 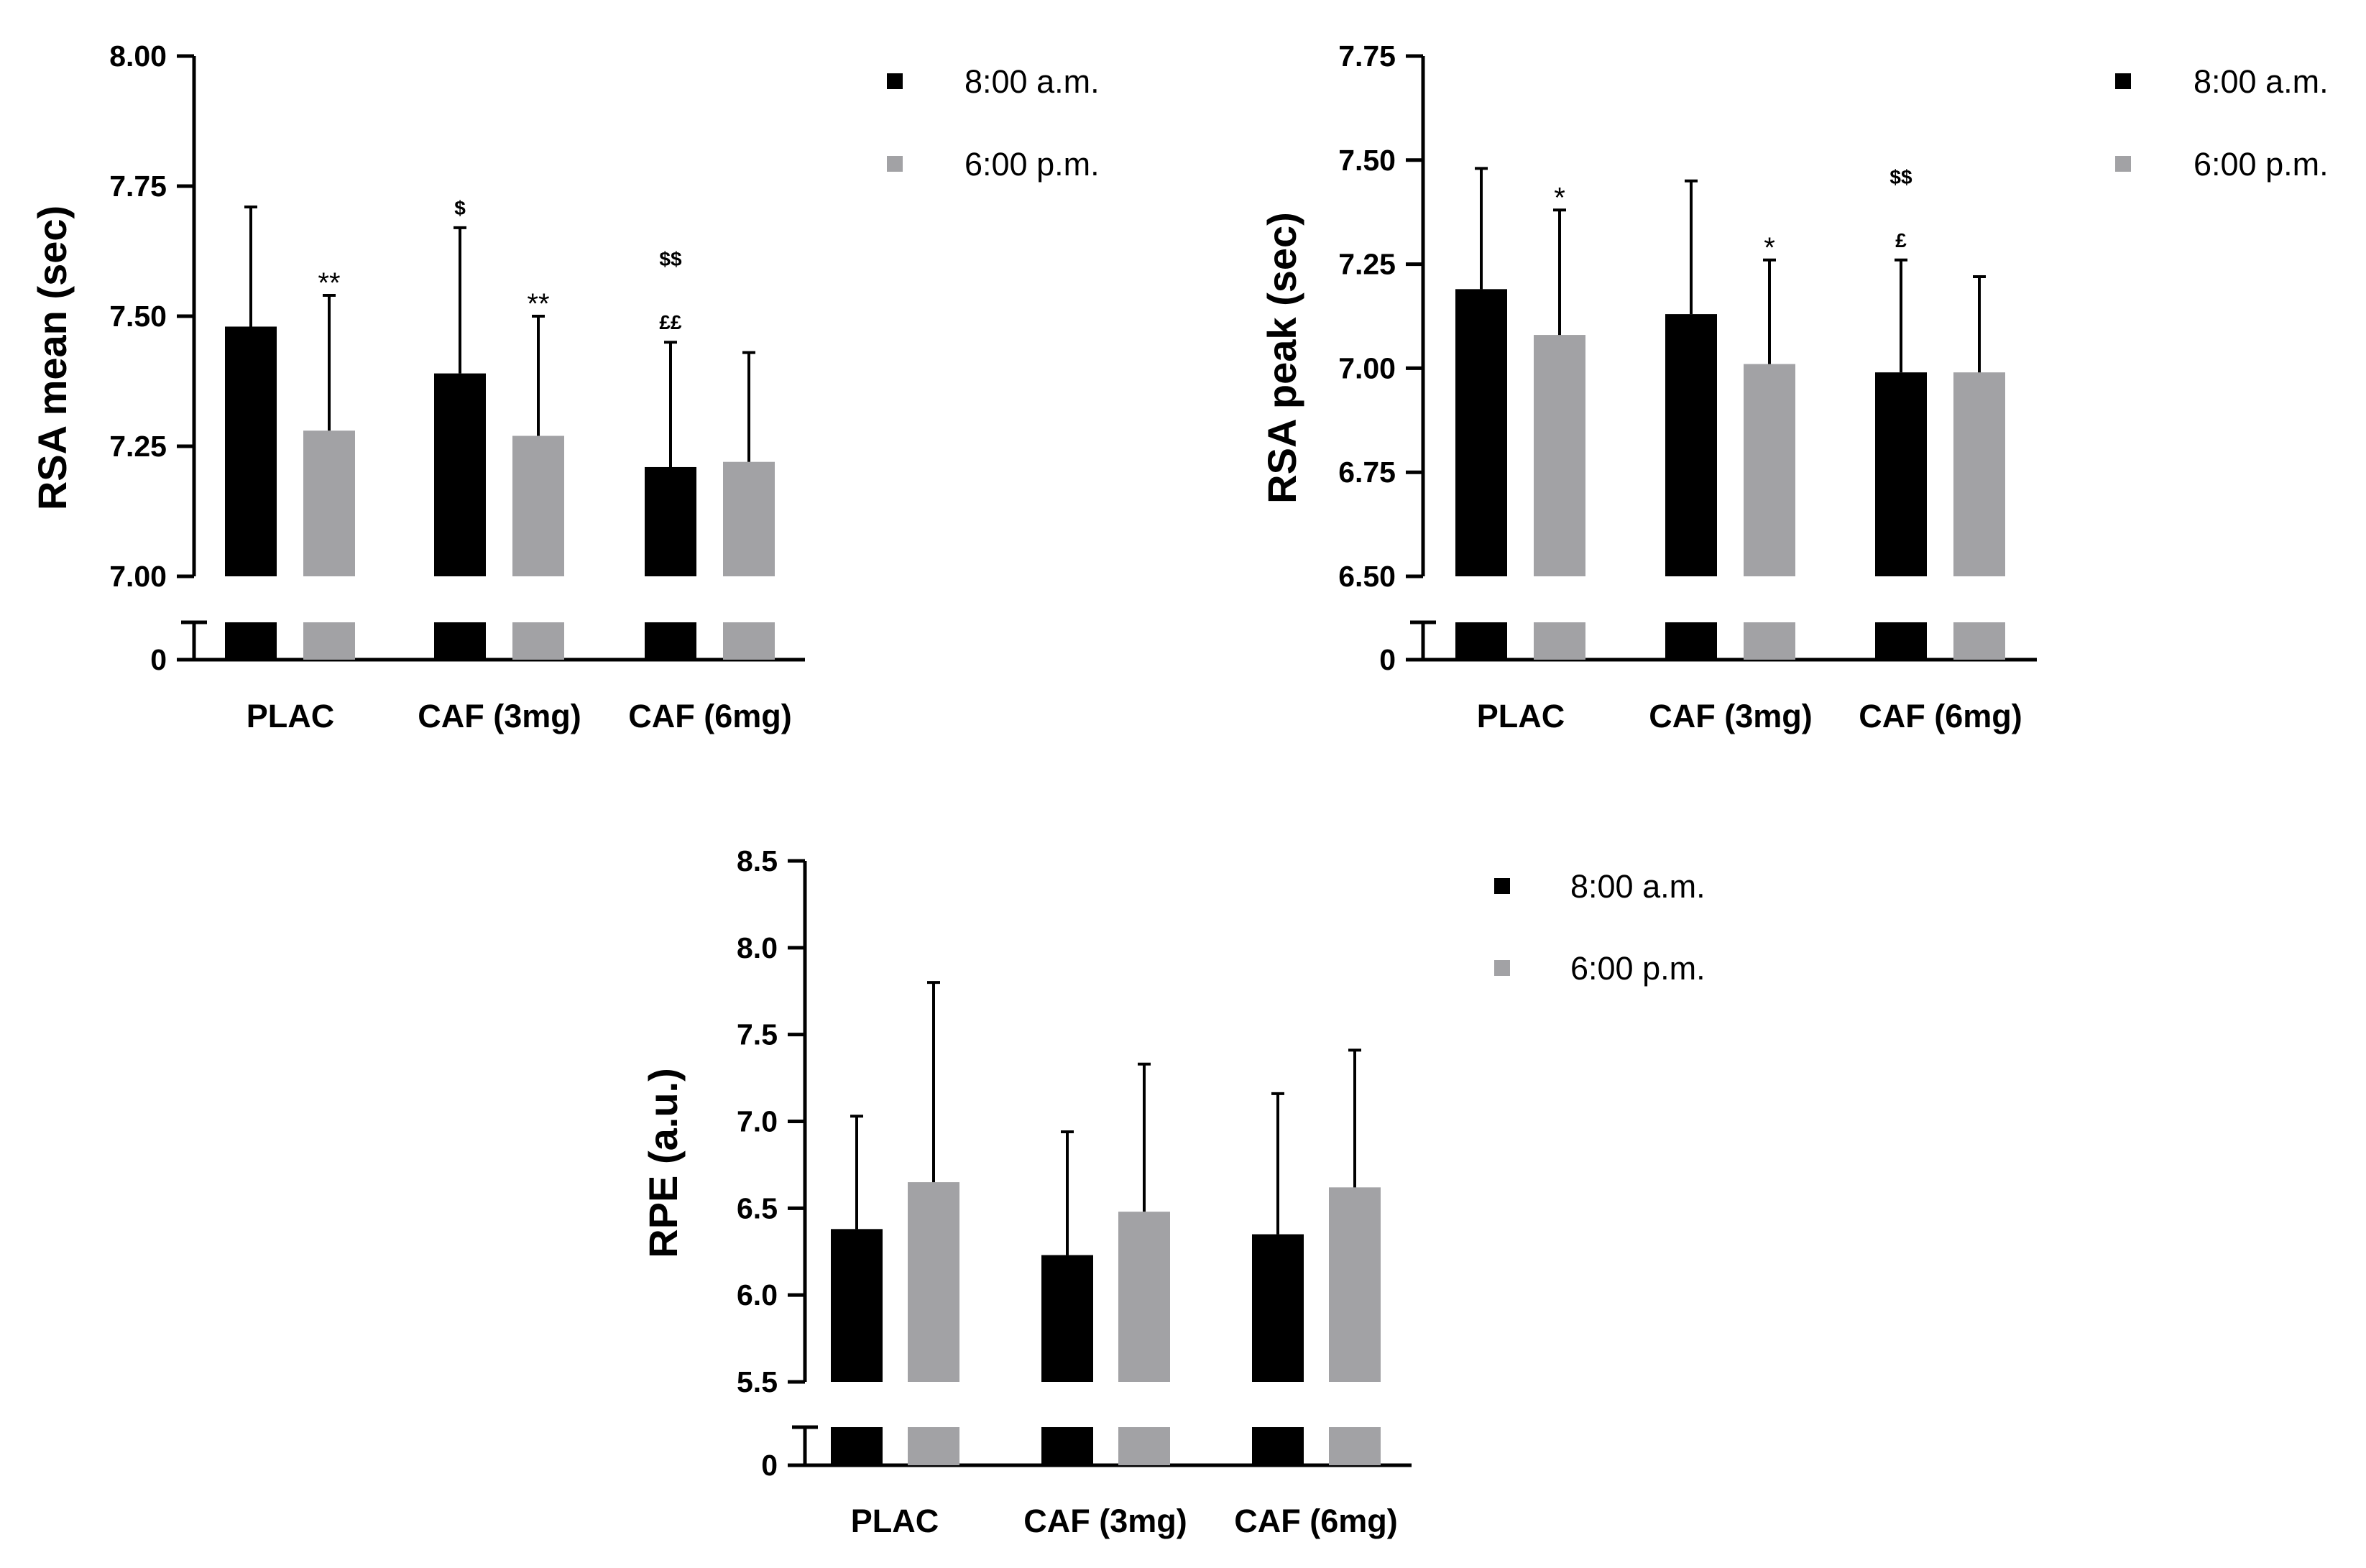 What do you see at coordinates (52, 358) in the screenshot?
I see `y-axis-title: RSA mean (sec)` at bounding box center [52, 358].